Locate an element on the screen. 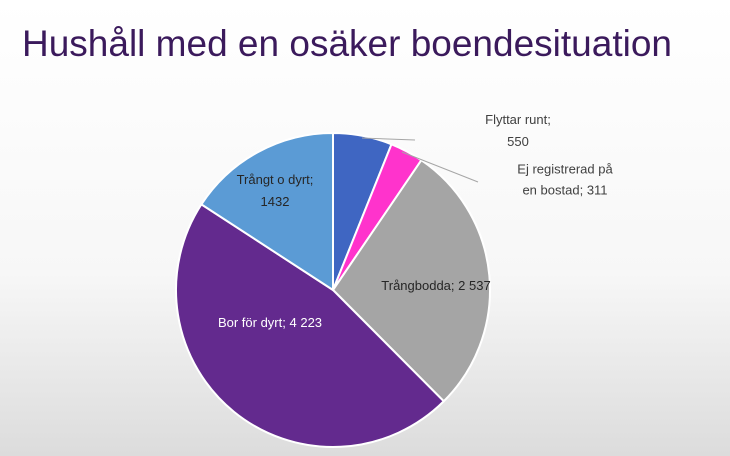 Image resolution: width=730 pixels, height=456 pixels. label-line: Trångt o dyrt; is located at coordinates (275, 179).